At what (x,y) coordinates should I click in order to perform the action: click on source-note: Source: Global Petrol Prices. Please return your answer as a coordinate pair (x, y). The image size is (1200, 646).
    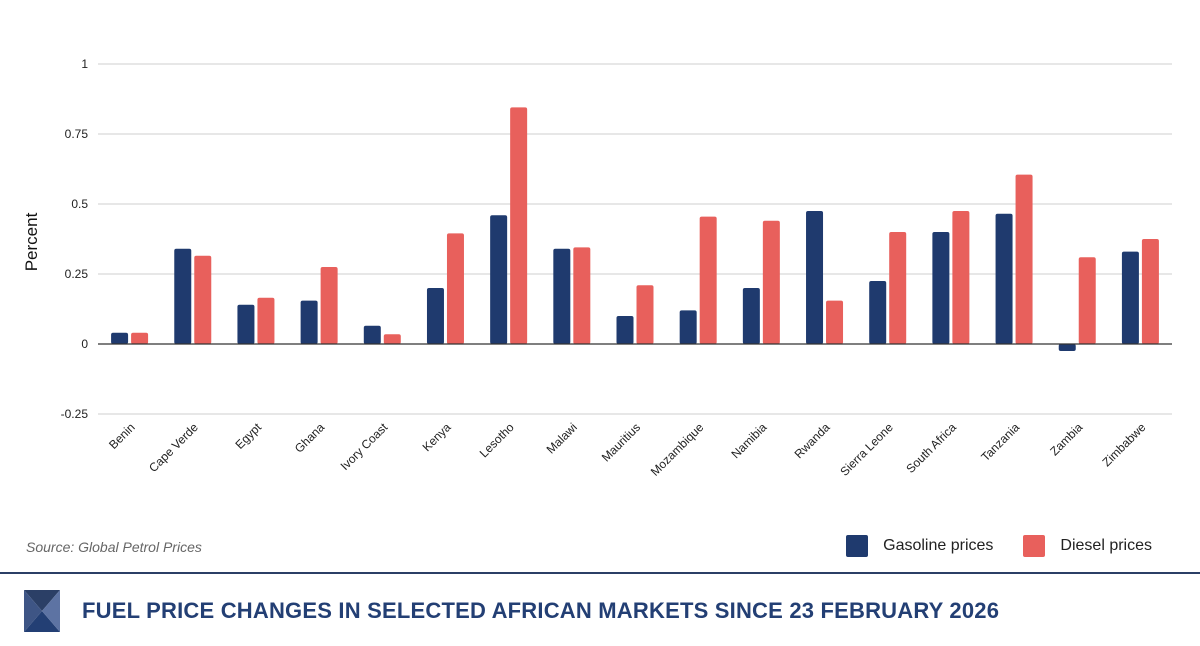
    Looking at the image, I should click on (114, 547).